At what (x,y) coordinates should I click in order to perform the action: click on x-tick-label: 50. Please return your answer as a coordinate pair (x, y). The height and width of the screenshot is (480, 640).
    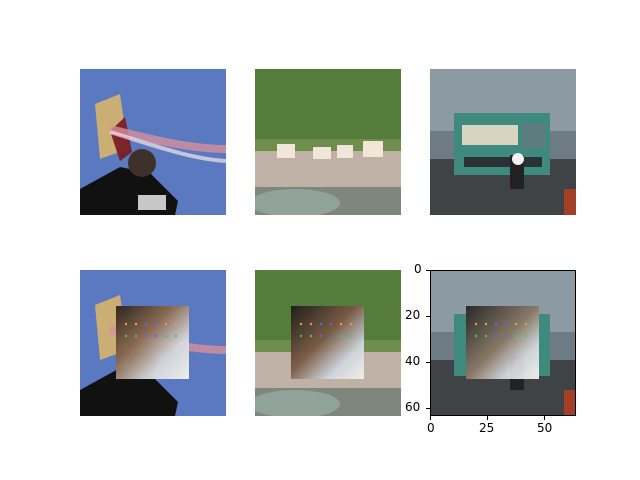
    Looking at the image, I should click on (545, 428).